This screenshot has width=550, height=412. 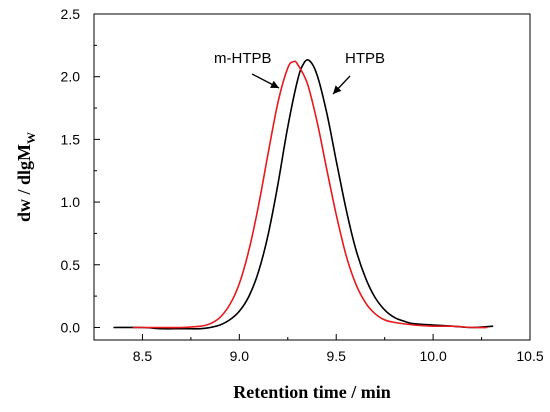 I want to click on x-tick-label: 10.0, so click(x=432, y=356).